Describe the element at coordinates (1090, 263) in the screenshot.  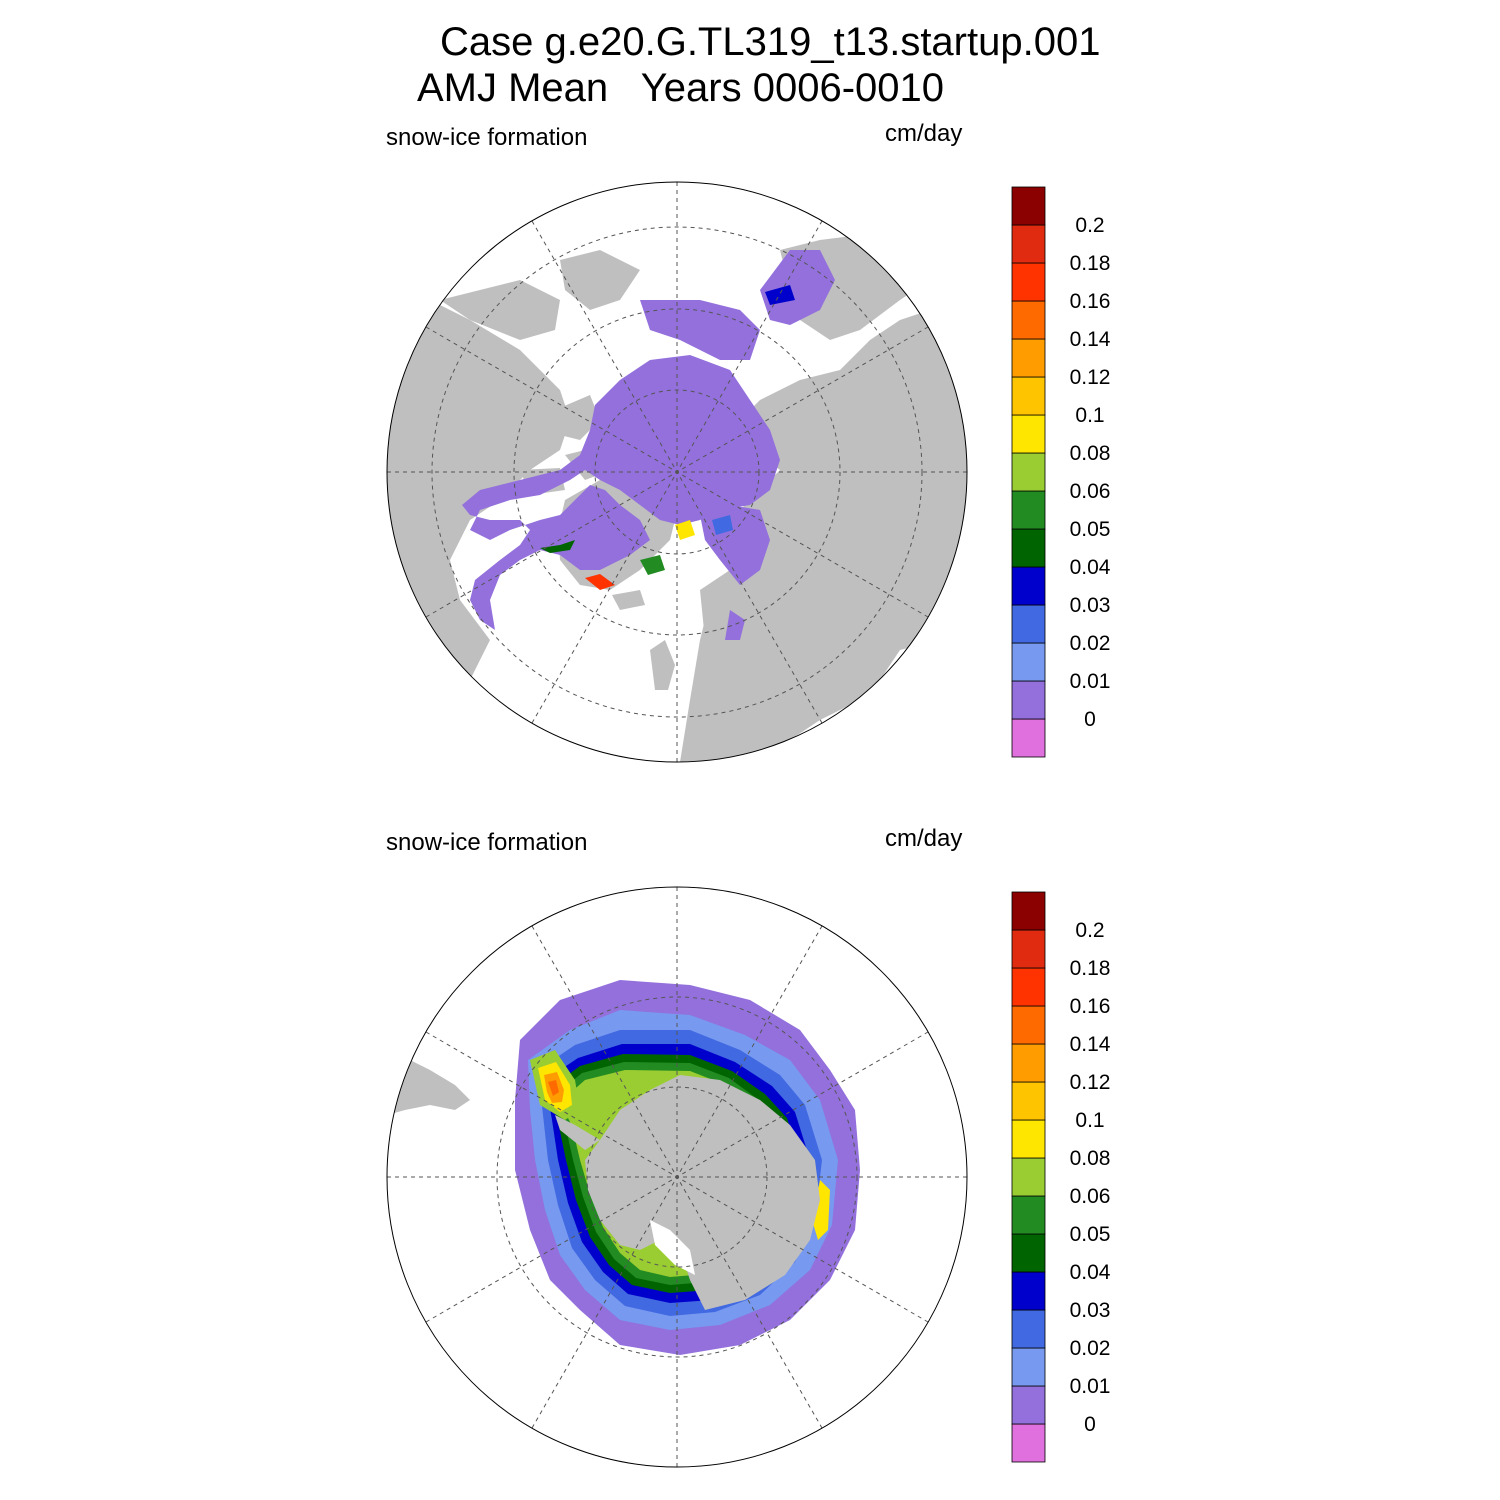
I see `north-colorbar-tick-label: 0.18` at that location.